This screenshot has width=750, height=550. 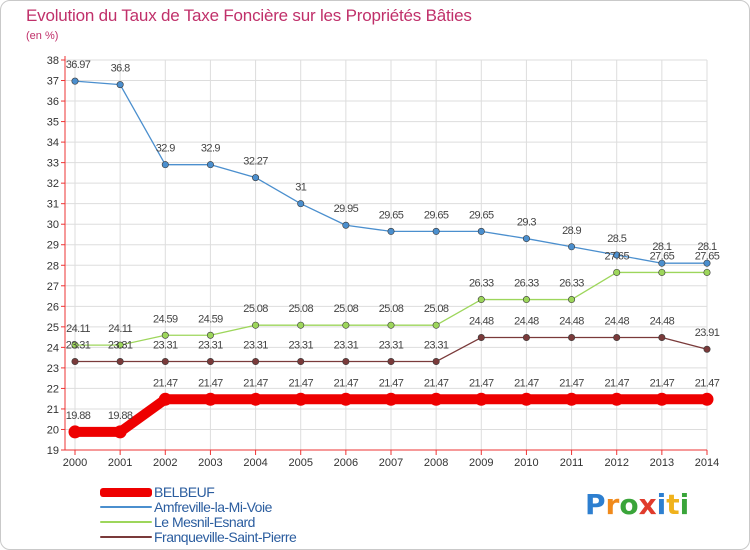 What do you see at coordinates (53, 184) in the screenshot?
I see `y-tick-label: 32` at bounding box center [53, 184].